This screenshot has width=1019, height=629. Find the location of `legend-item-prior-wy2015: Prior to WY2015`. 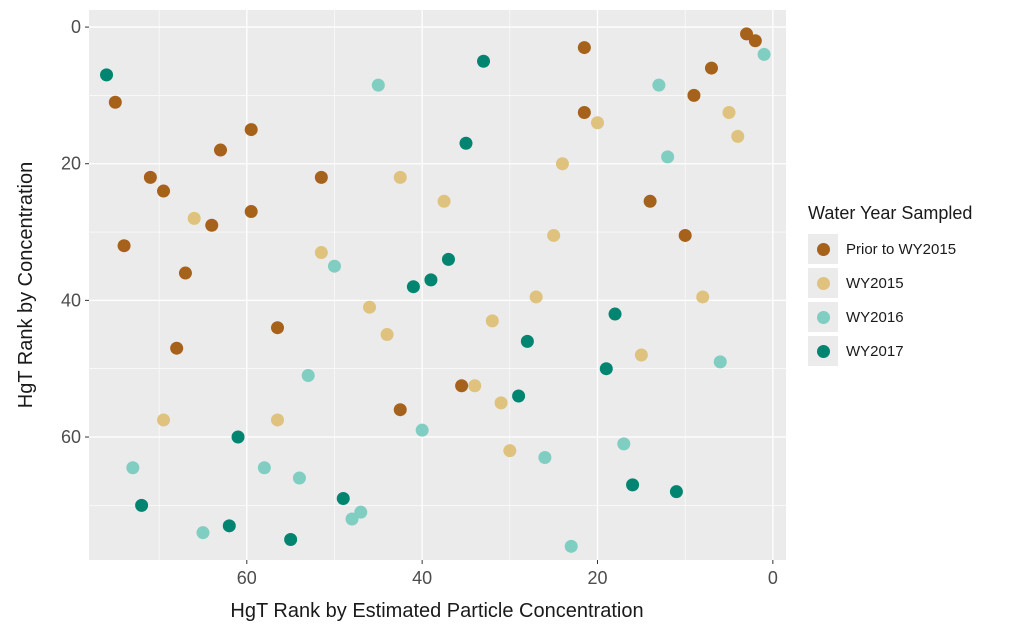

legend-item-prior-wy2015: Prior to WY2015 is located at coordinates (890, 249).